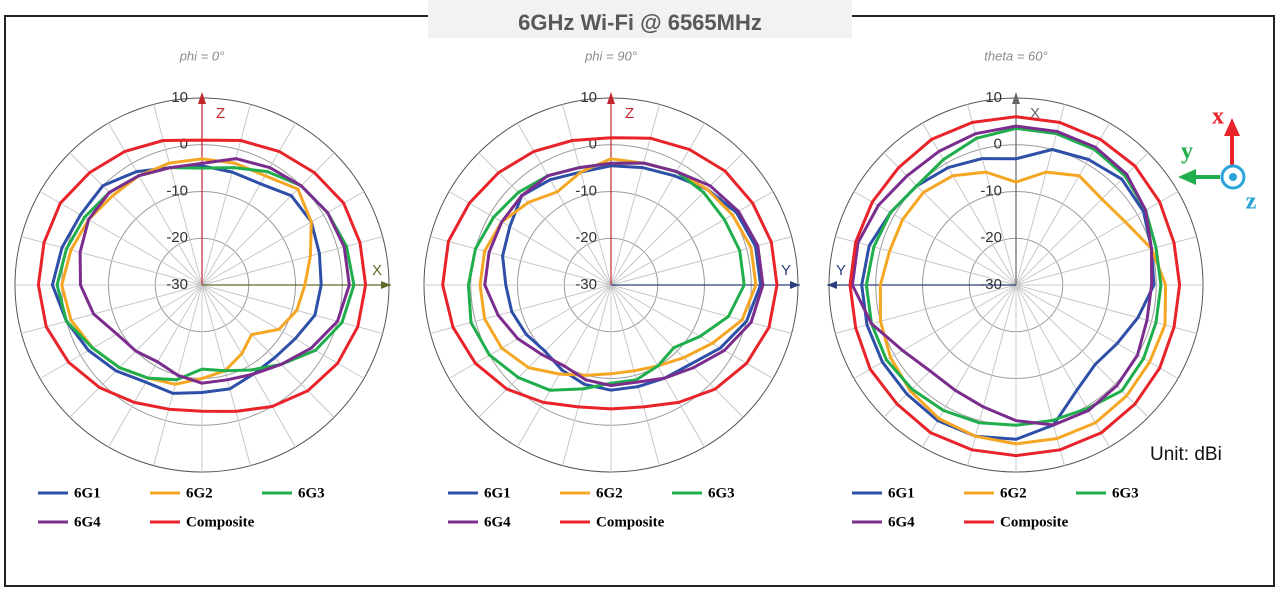 The image size is (1280, 609). I want to click on axes-icon: x y z, so click(1217, 159).